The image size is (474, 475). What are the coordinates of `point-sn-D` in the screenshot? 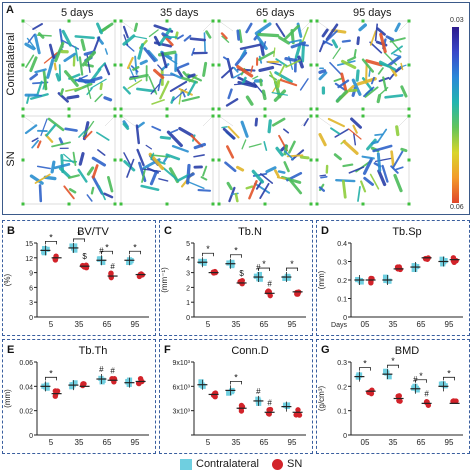 It's located at (426, 259).